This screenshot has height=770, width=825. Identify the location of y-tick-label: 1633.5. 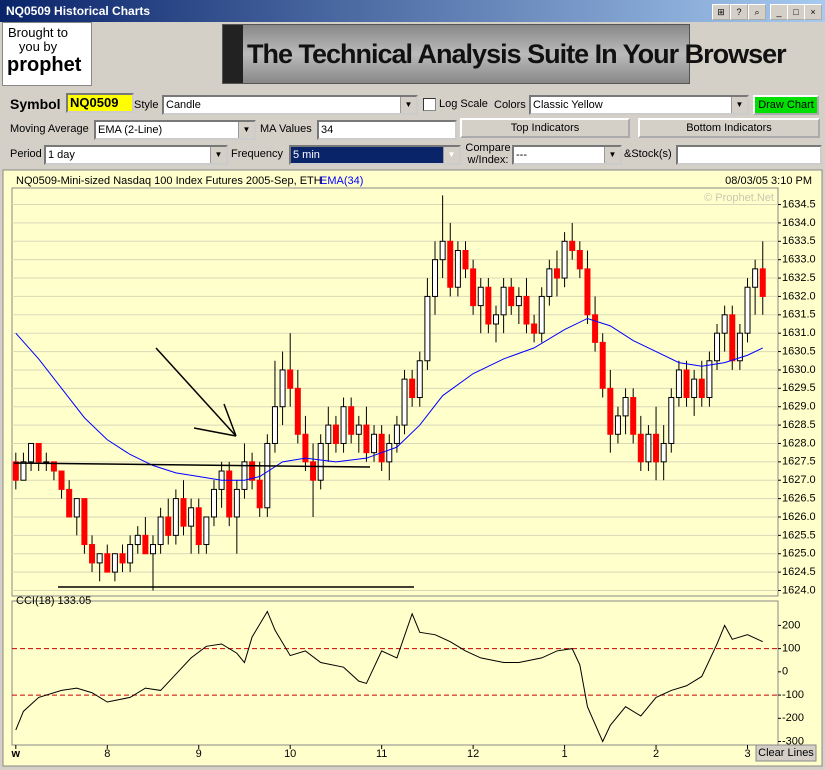
(799, 241).